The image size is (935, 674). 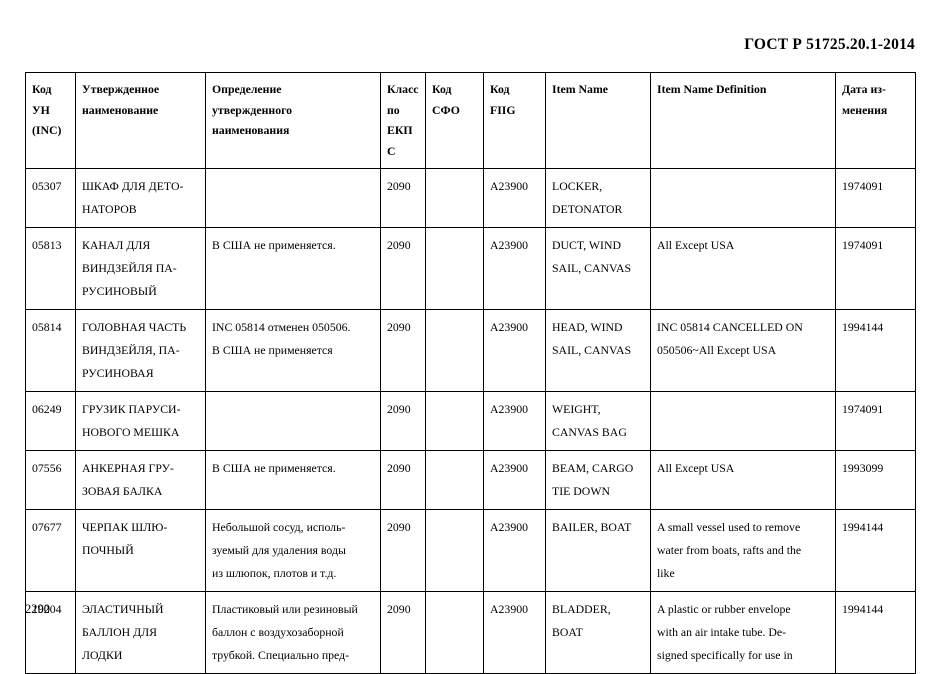 What do you see at coordinates (50, 632) in the screenshot?
I see `cell-inc: 10204` at bounding box center [50, 632].